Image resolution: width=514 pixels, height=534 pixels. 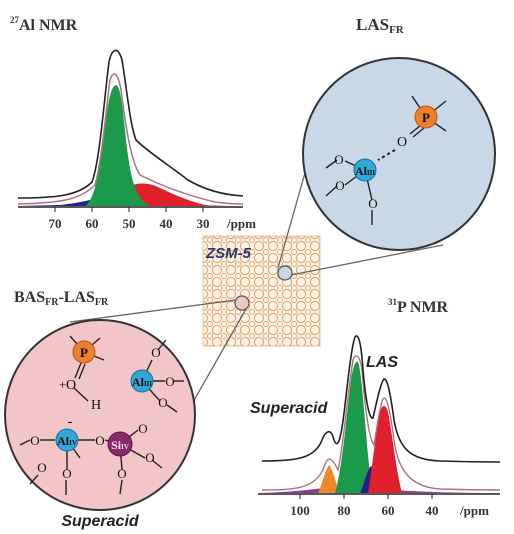 I want to click on al-tick-label: 50, so click(x=129, y=223).